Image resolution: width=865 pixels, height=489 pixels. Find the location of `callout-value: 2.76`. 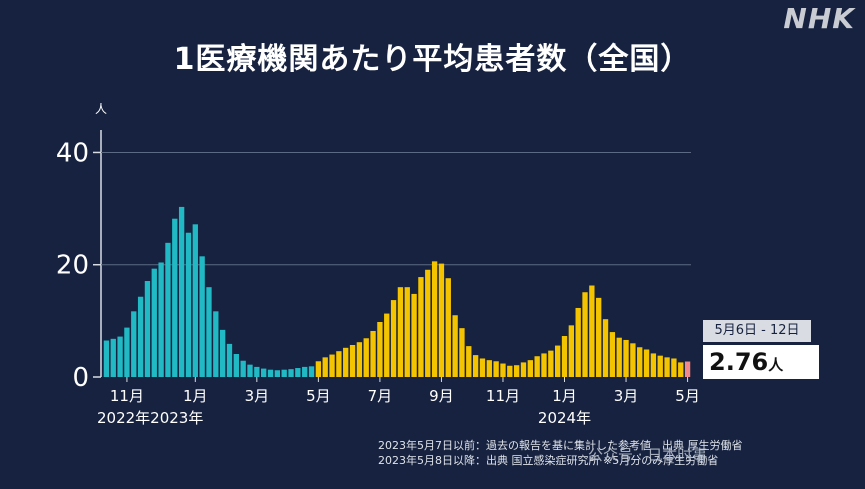

callout-value: 2.76 is located at coordinates (739, 362).